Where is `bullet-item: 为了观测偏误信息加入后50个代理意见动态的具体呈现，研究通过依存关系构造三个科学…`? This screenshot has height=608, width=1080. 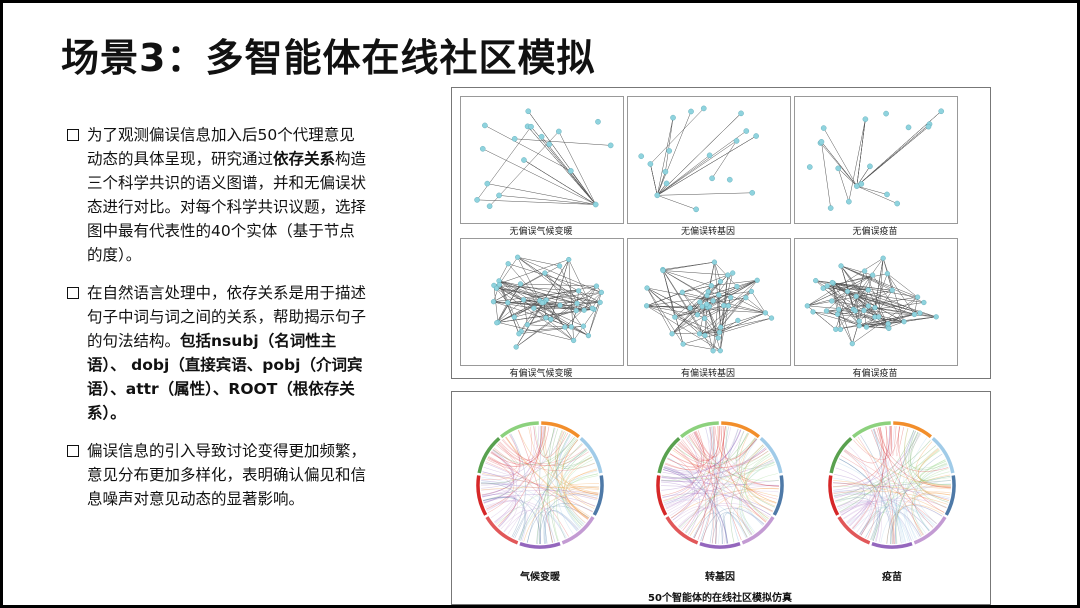
bullet-item: 为了观测偏误信息加入后50个代理意见动态的具体呈现，研究通过依存关系构造三个科学… is located at coordinates (217, 195).